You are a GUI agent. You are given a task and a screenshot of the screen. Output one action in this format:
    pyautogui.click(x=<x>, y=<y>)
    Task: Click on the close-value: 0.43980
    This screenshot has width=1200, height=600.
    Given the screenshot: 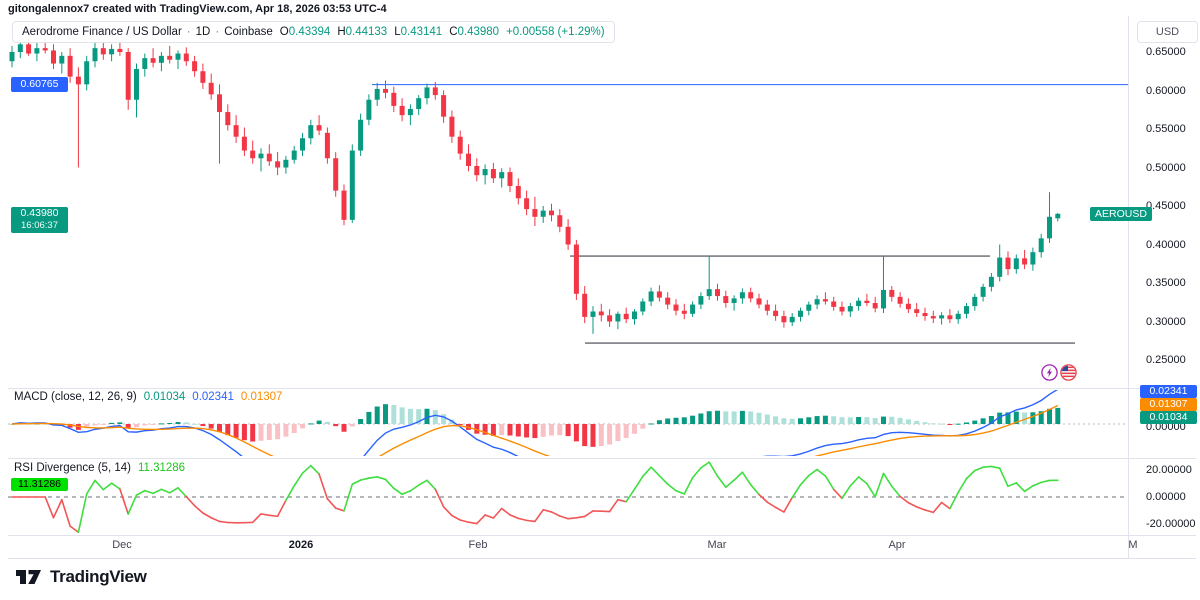 What is the action you would take?
    pyautogui.click(x=478, y=32)
    